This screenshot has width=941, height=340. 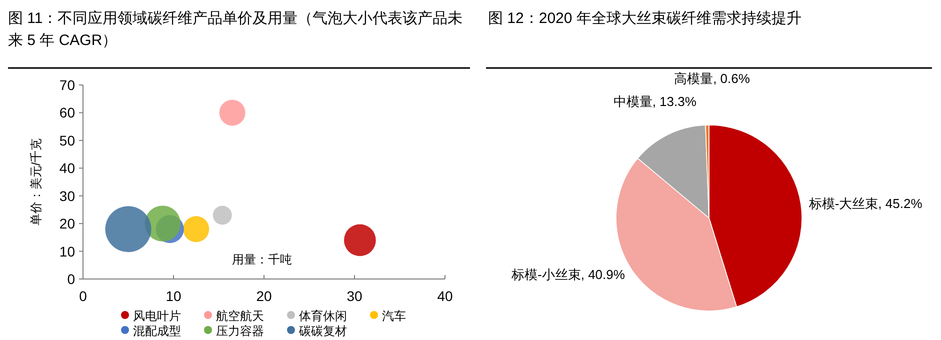 I want to click on legend-label: 汽车, so click(x=394, y=316).